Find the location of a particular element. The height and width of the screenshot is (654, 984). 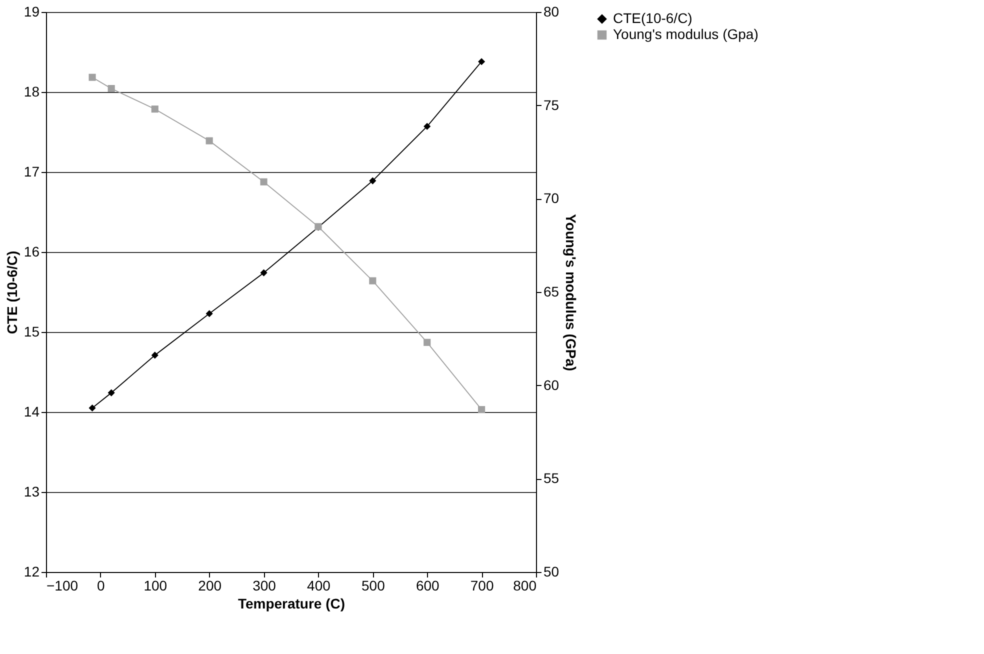

legend-label: Young's modulus (Gpa) is located at coordinates (685, 34).